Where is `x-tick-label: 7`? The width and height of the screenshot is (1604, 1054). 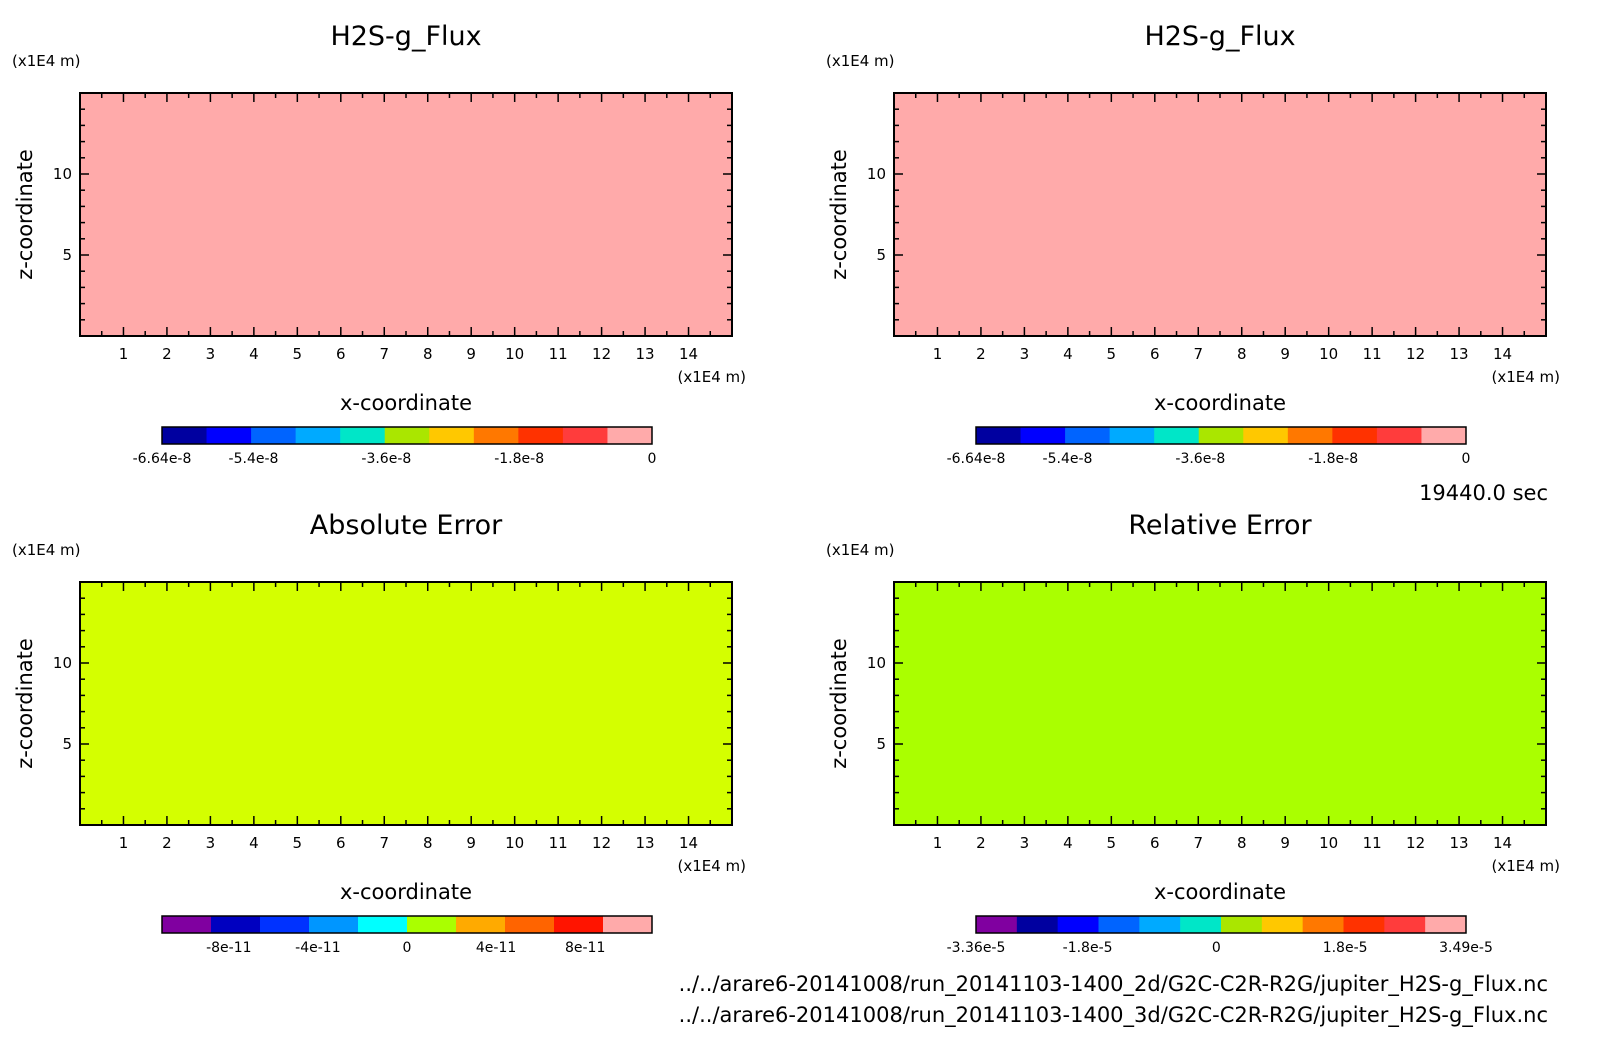 x-tick-label: 7 is located at coordinates (1198, 843).